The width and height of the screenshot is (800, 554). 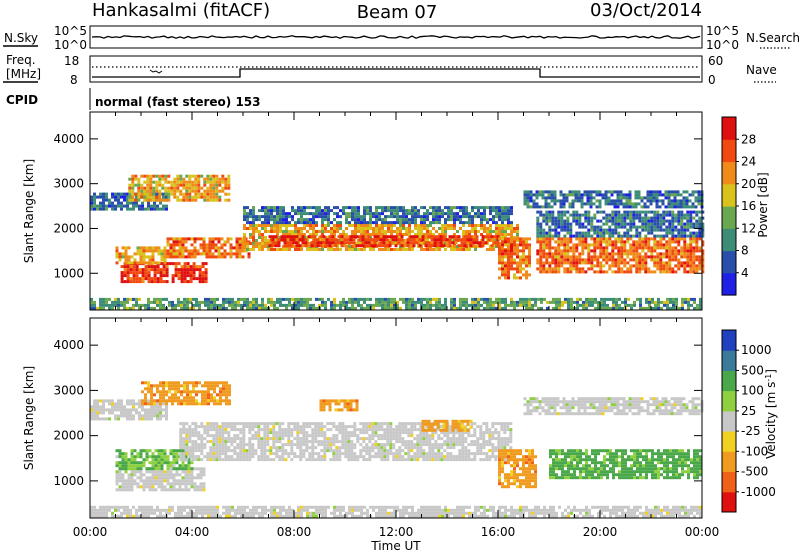 I want to click on nave-tick-bottom: 0, so click(x=712, y=80).